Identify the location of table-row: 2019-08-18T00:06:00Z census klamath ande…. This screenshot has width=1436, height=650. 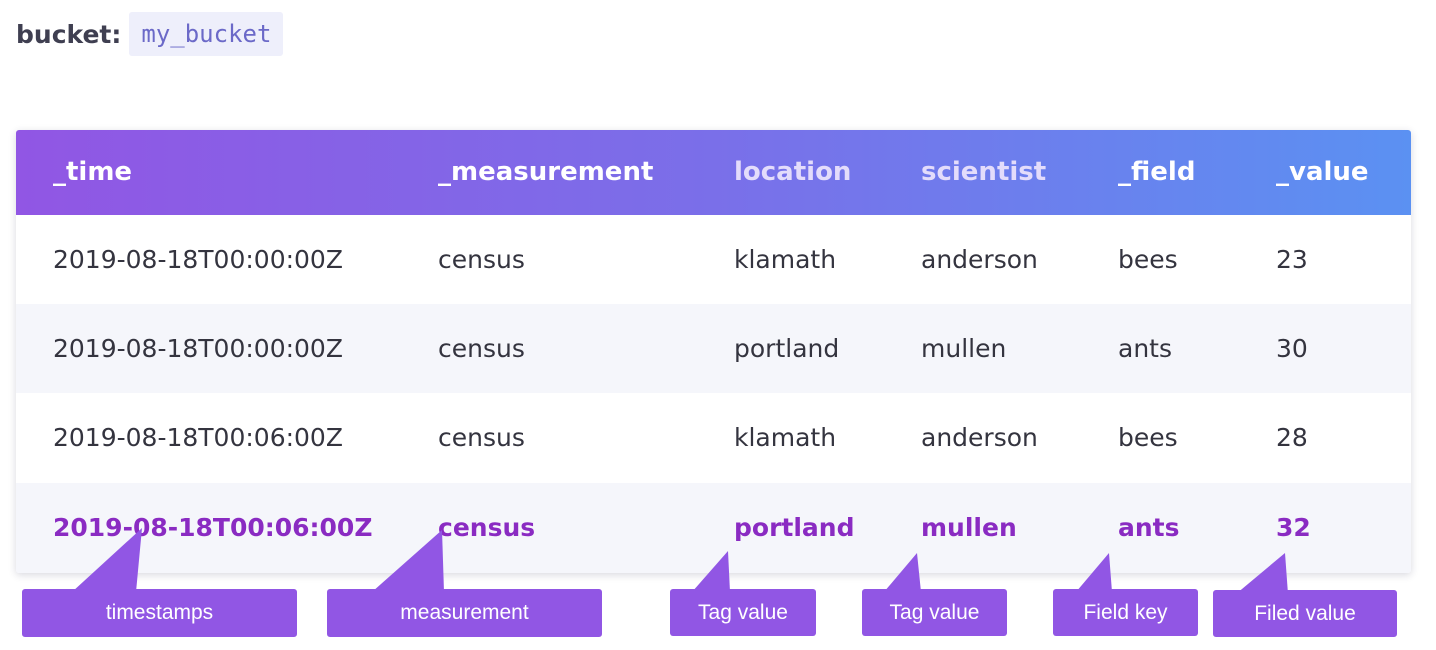
(713, 437).